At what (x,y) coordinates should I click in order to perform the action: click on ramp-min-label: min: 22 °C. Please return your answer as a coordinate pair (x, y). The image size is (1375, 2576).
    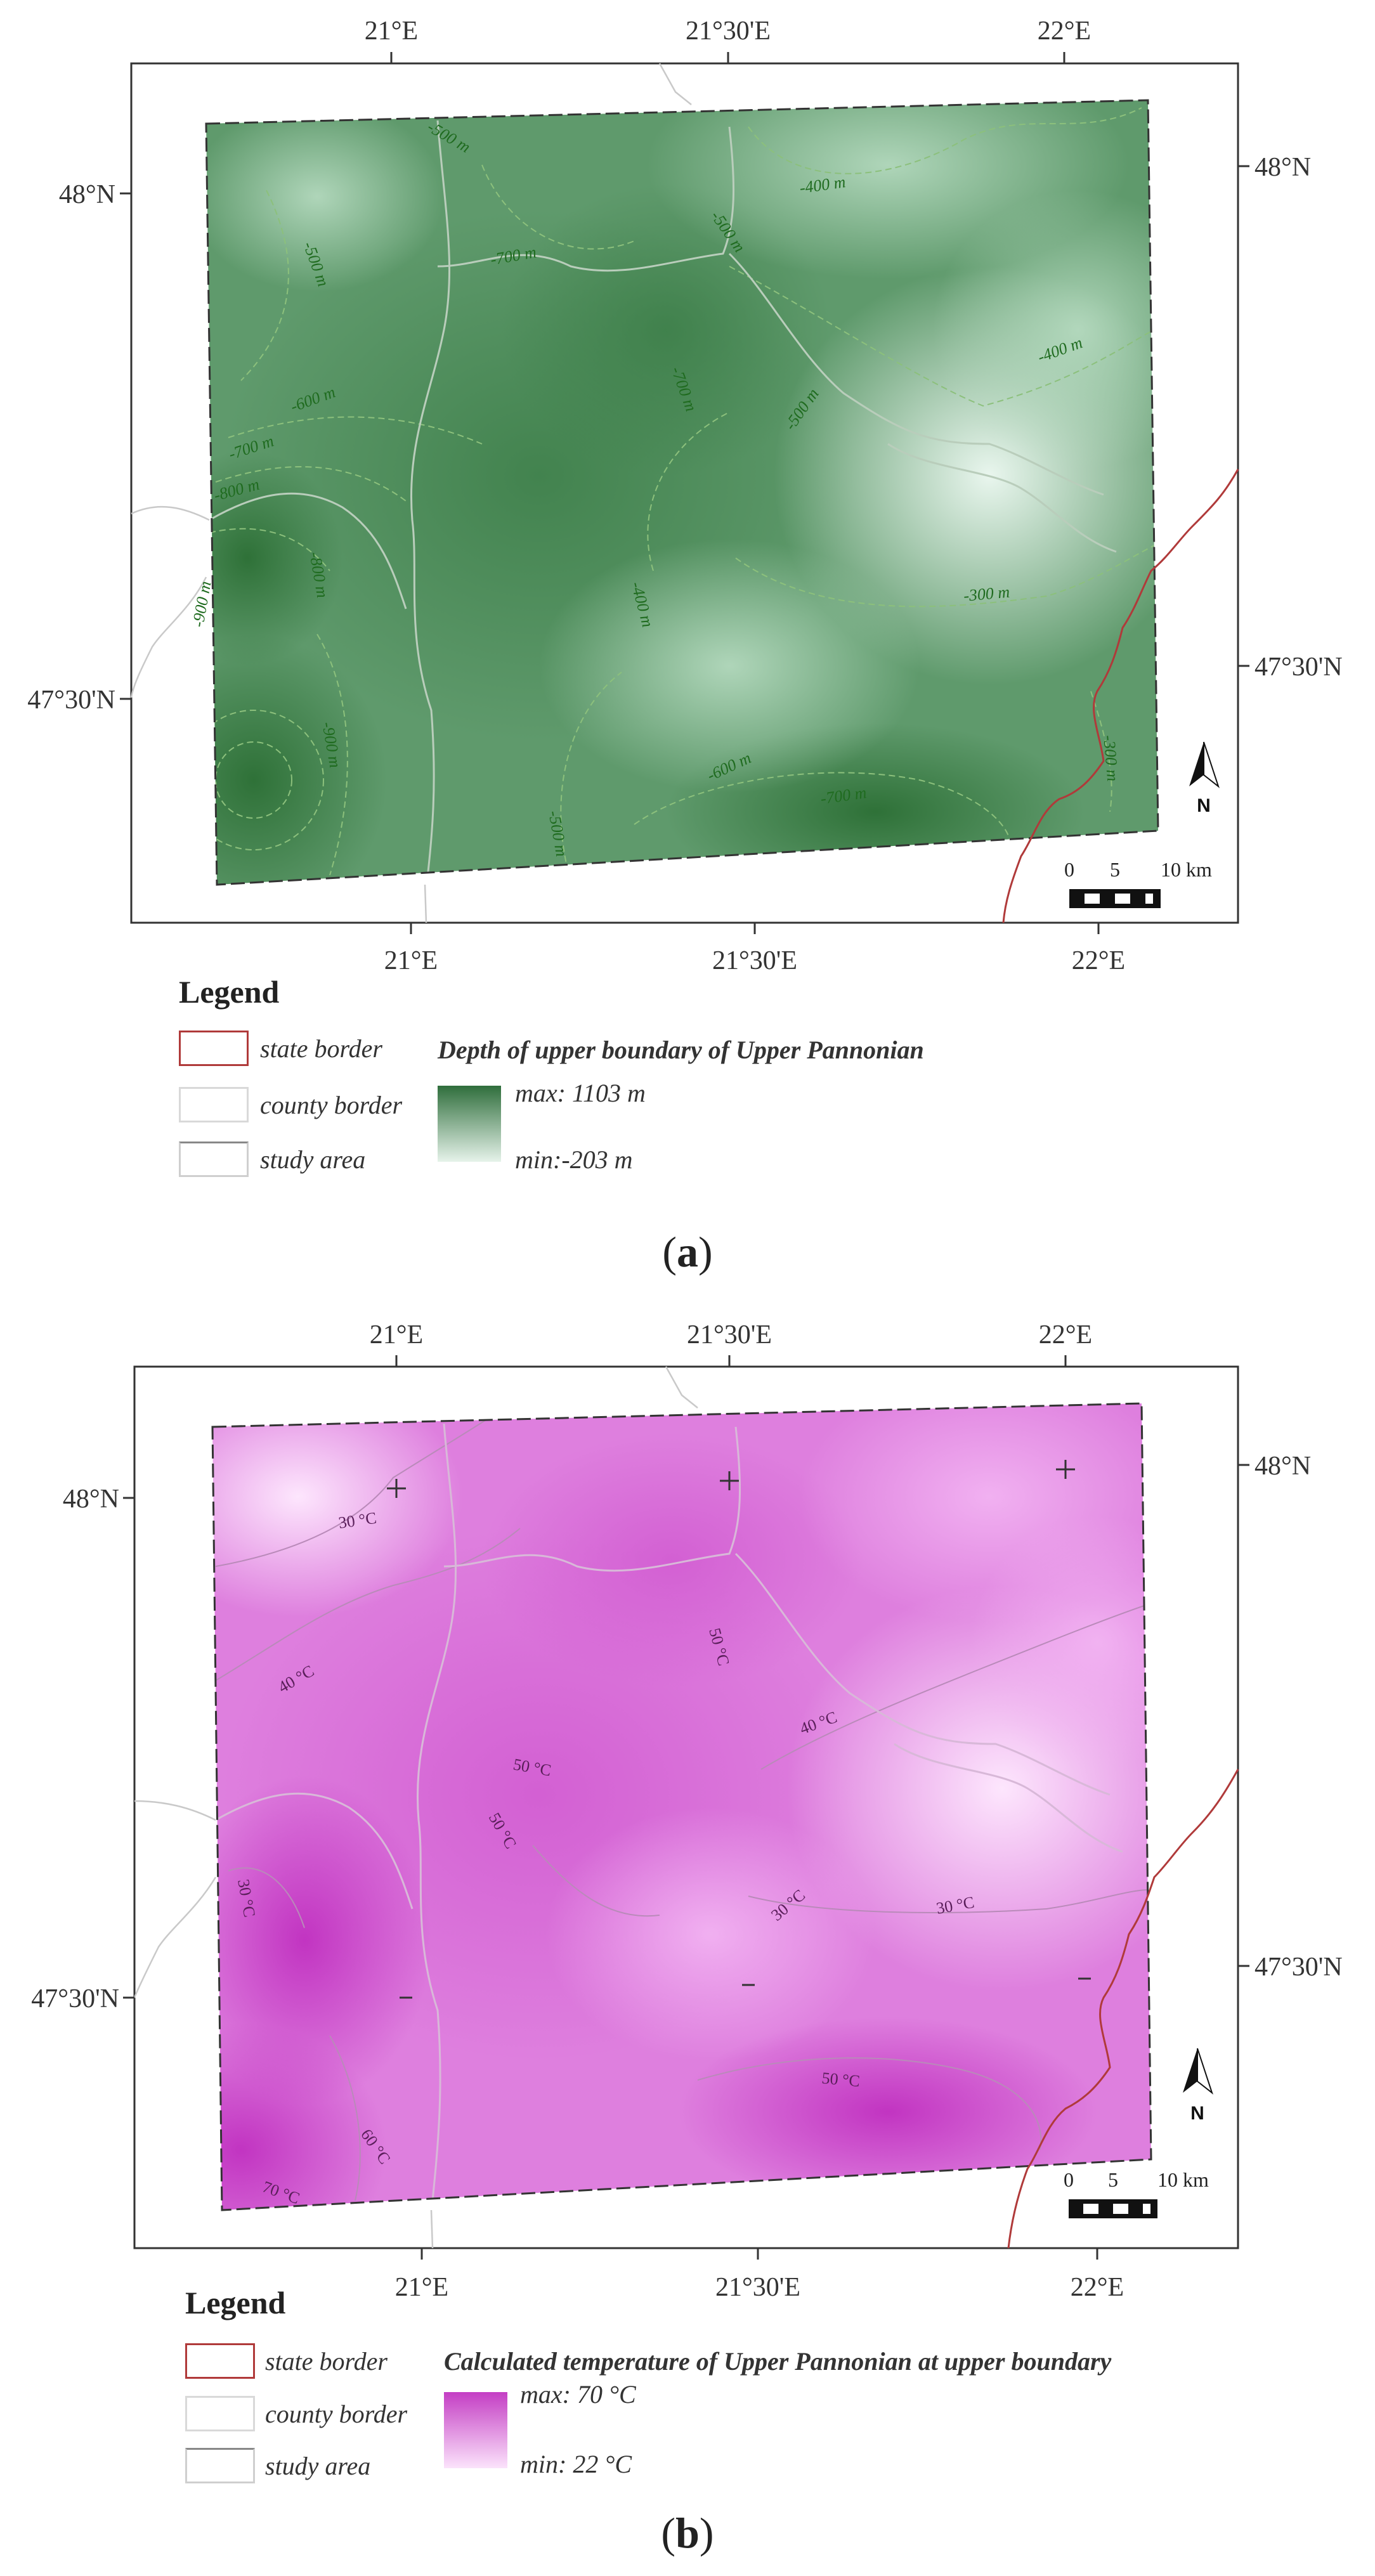
    Looking at the image, I should click on (576, 2464).